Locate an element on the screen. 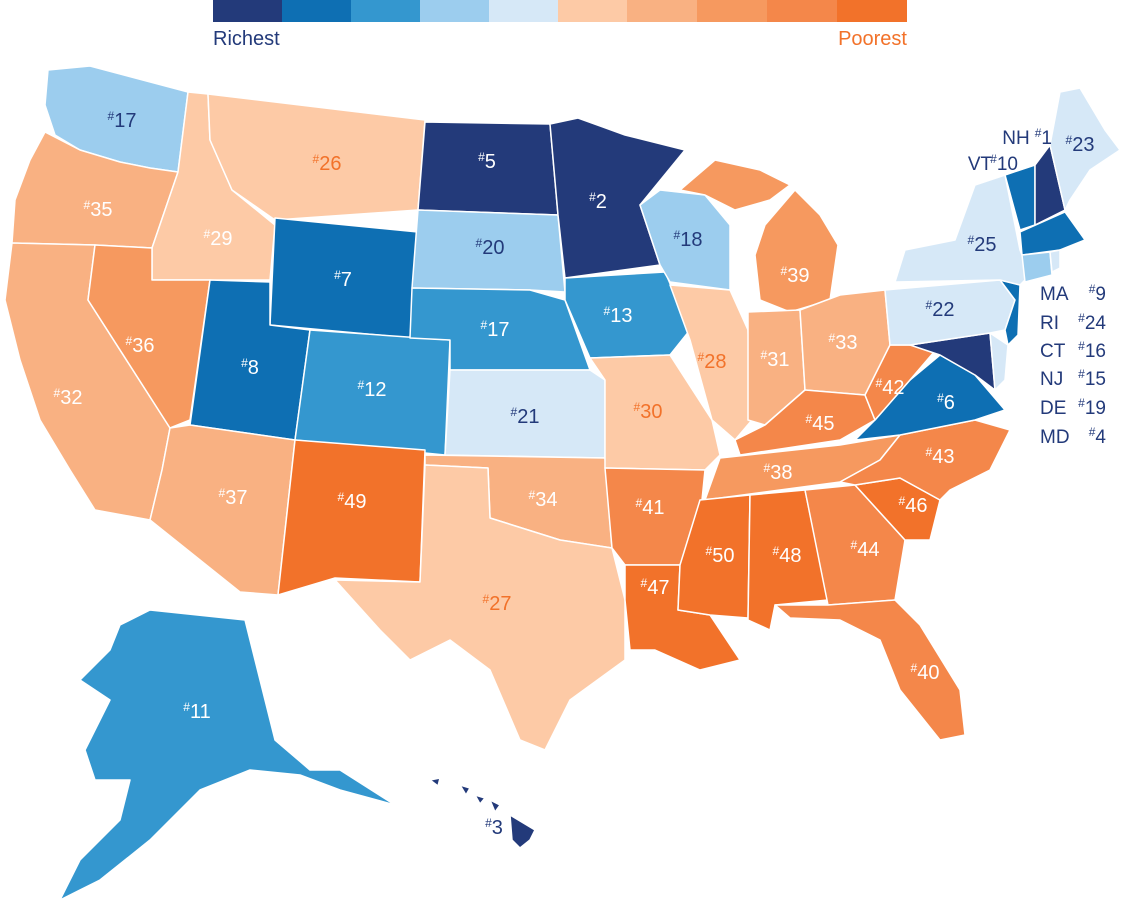 The image size is (1121, 905). rank-label-or: #35 is located at coordinates (98, 209).